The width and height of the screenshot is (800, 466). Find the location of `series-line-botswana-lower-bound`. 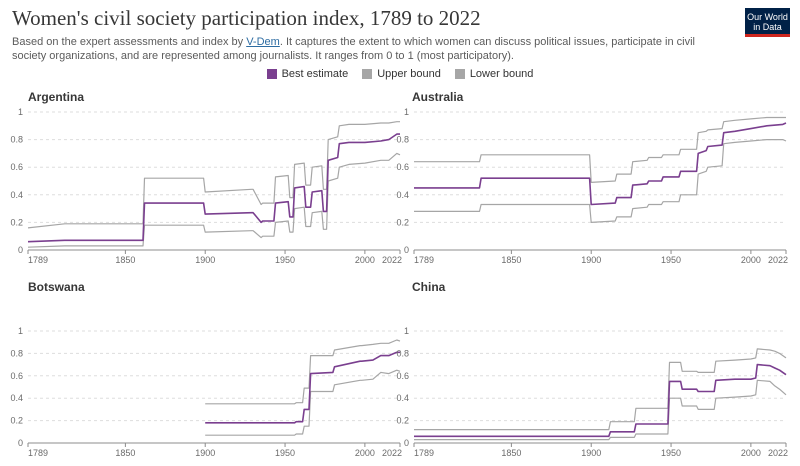

series-line-botswana-lower-bound is located at coordinates (303, 402).